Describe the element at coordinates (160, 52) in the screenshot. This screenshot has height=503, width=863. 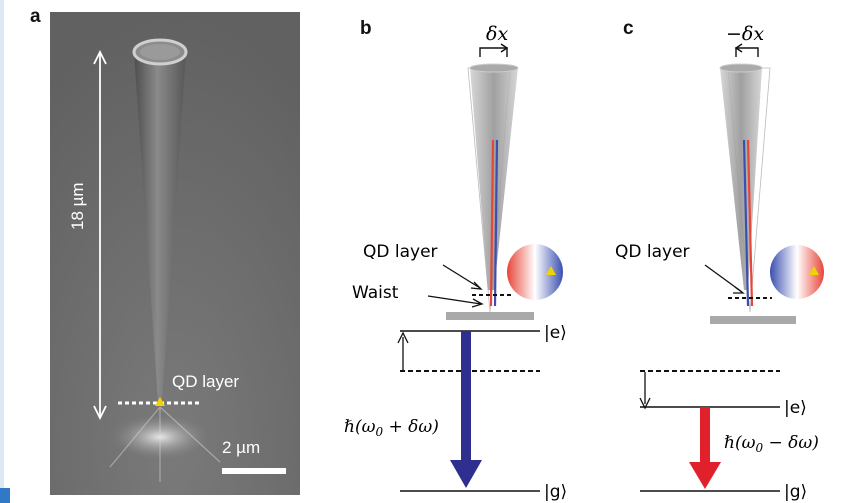
I see `nanowire-top-inner` at that location.